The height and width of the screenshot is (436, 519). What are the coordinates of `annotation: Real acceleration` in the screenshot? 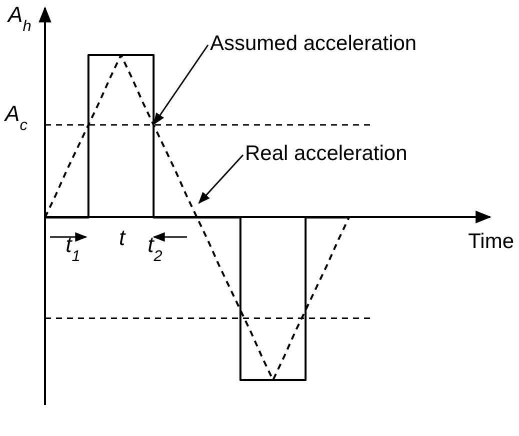 It's located at (326, 153).